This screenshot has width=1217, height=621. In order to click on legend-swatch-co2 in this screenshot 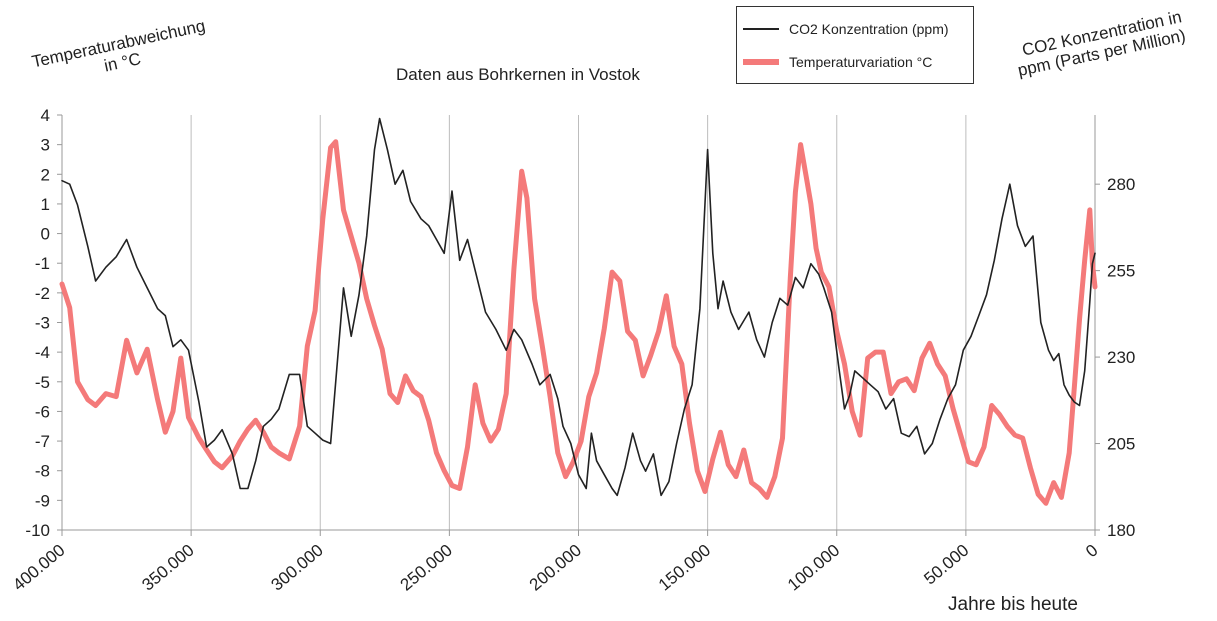, I will do `click(761, 29)`.